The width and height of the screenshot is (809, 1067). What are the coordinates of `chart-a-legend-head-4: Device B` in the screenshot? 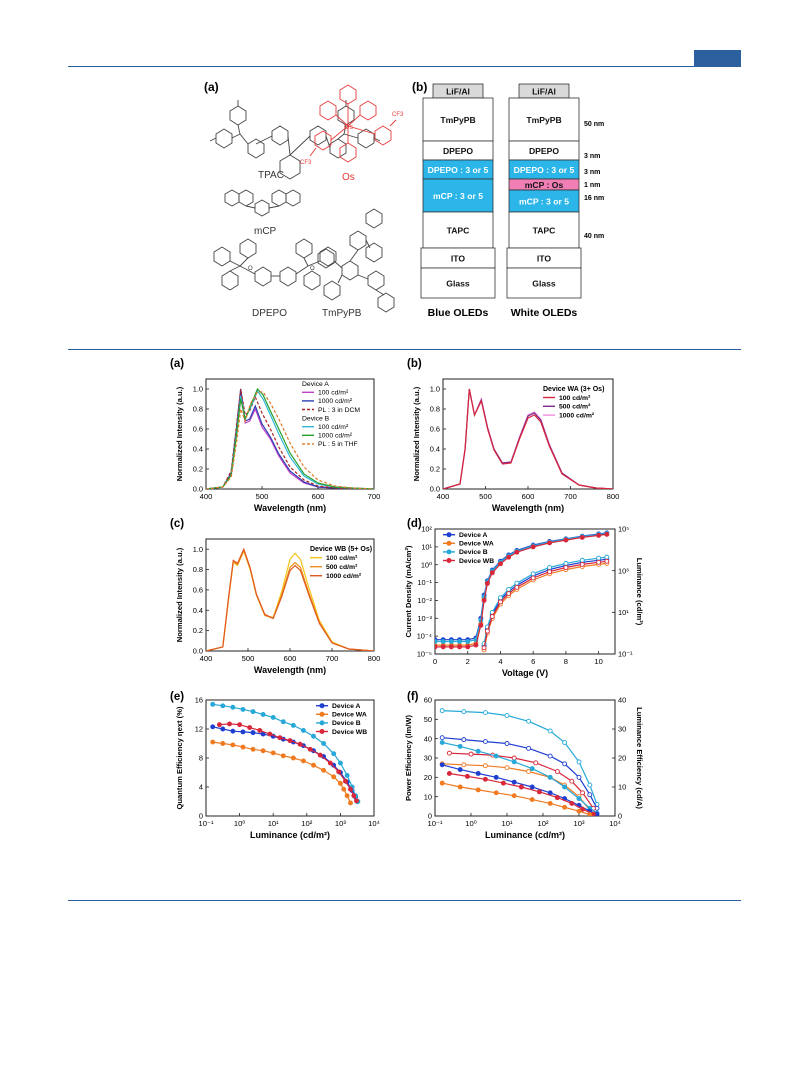 It's located at (316, 418).